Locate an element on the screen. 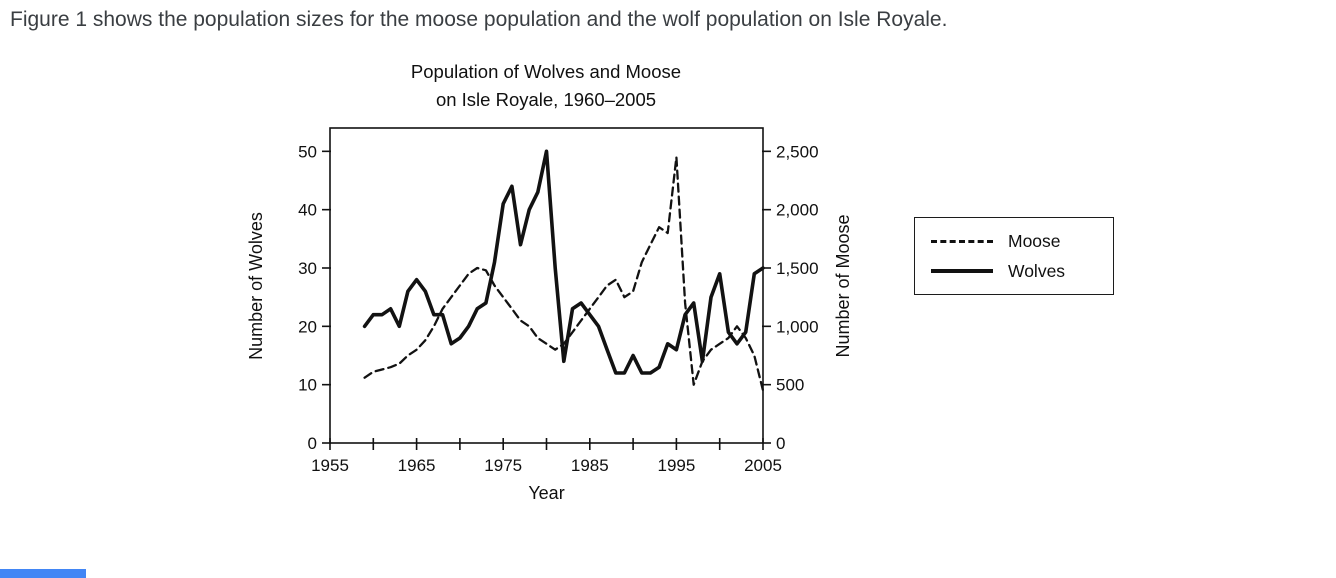 The width and height of the screenshot is (1336, 578). right-axis-title: Number of Moose is located at coordinates (843, 285).